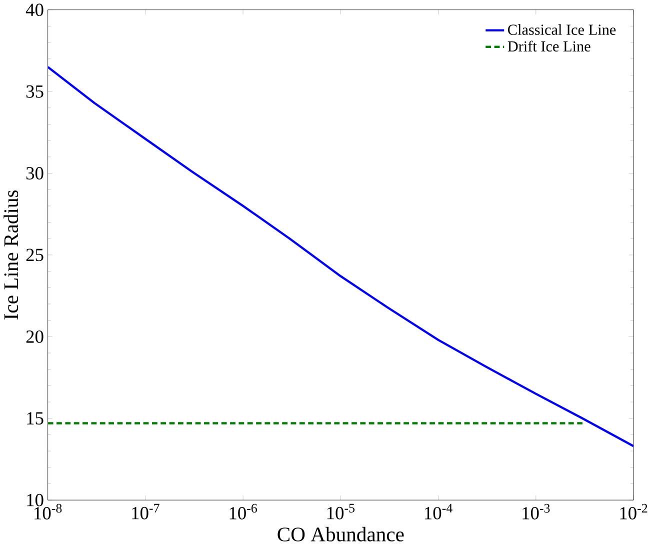 The height and width of the screenshot is (545, 652). Describe the element at coordinates (35, 255) in the screenshot. I see `y-tick-label: 25` at that location.